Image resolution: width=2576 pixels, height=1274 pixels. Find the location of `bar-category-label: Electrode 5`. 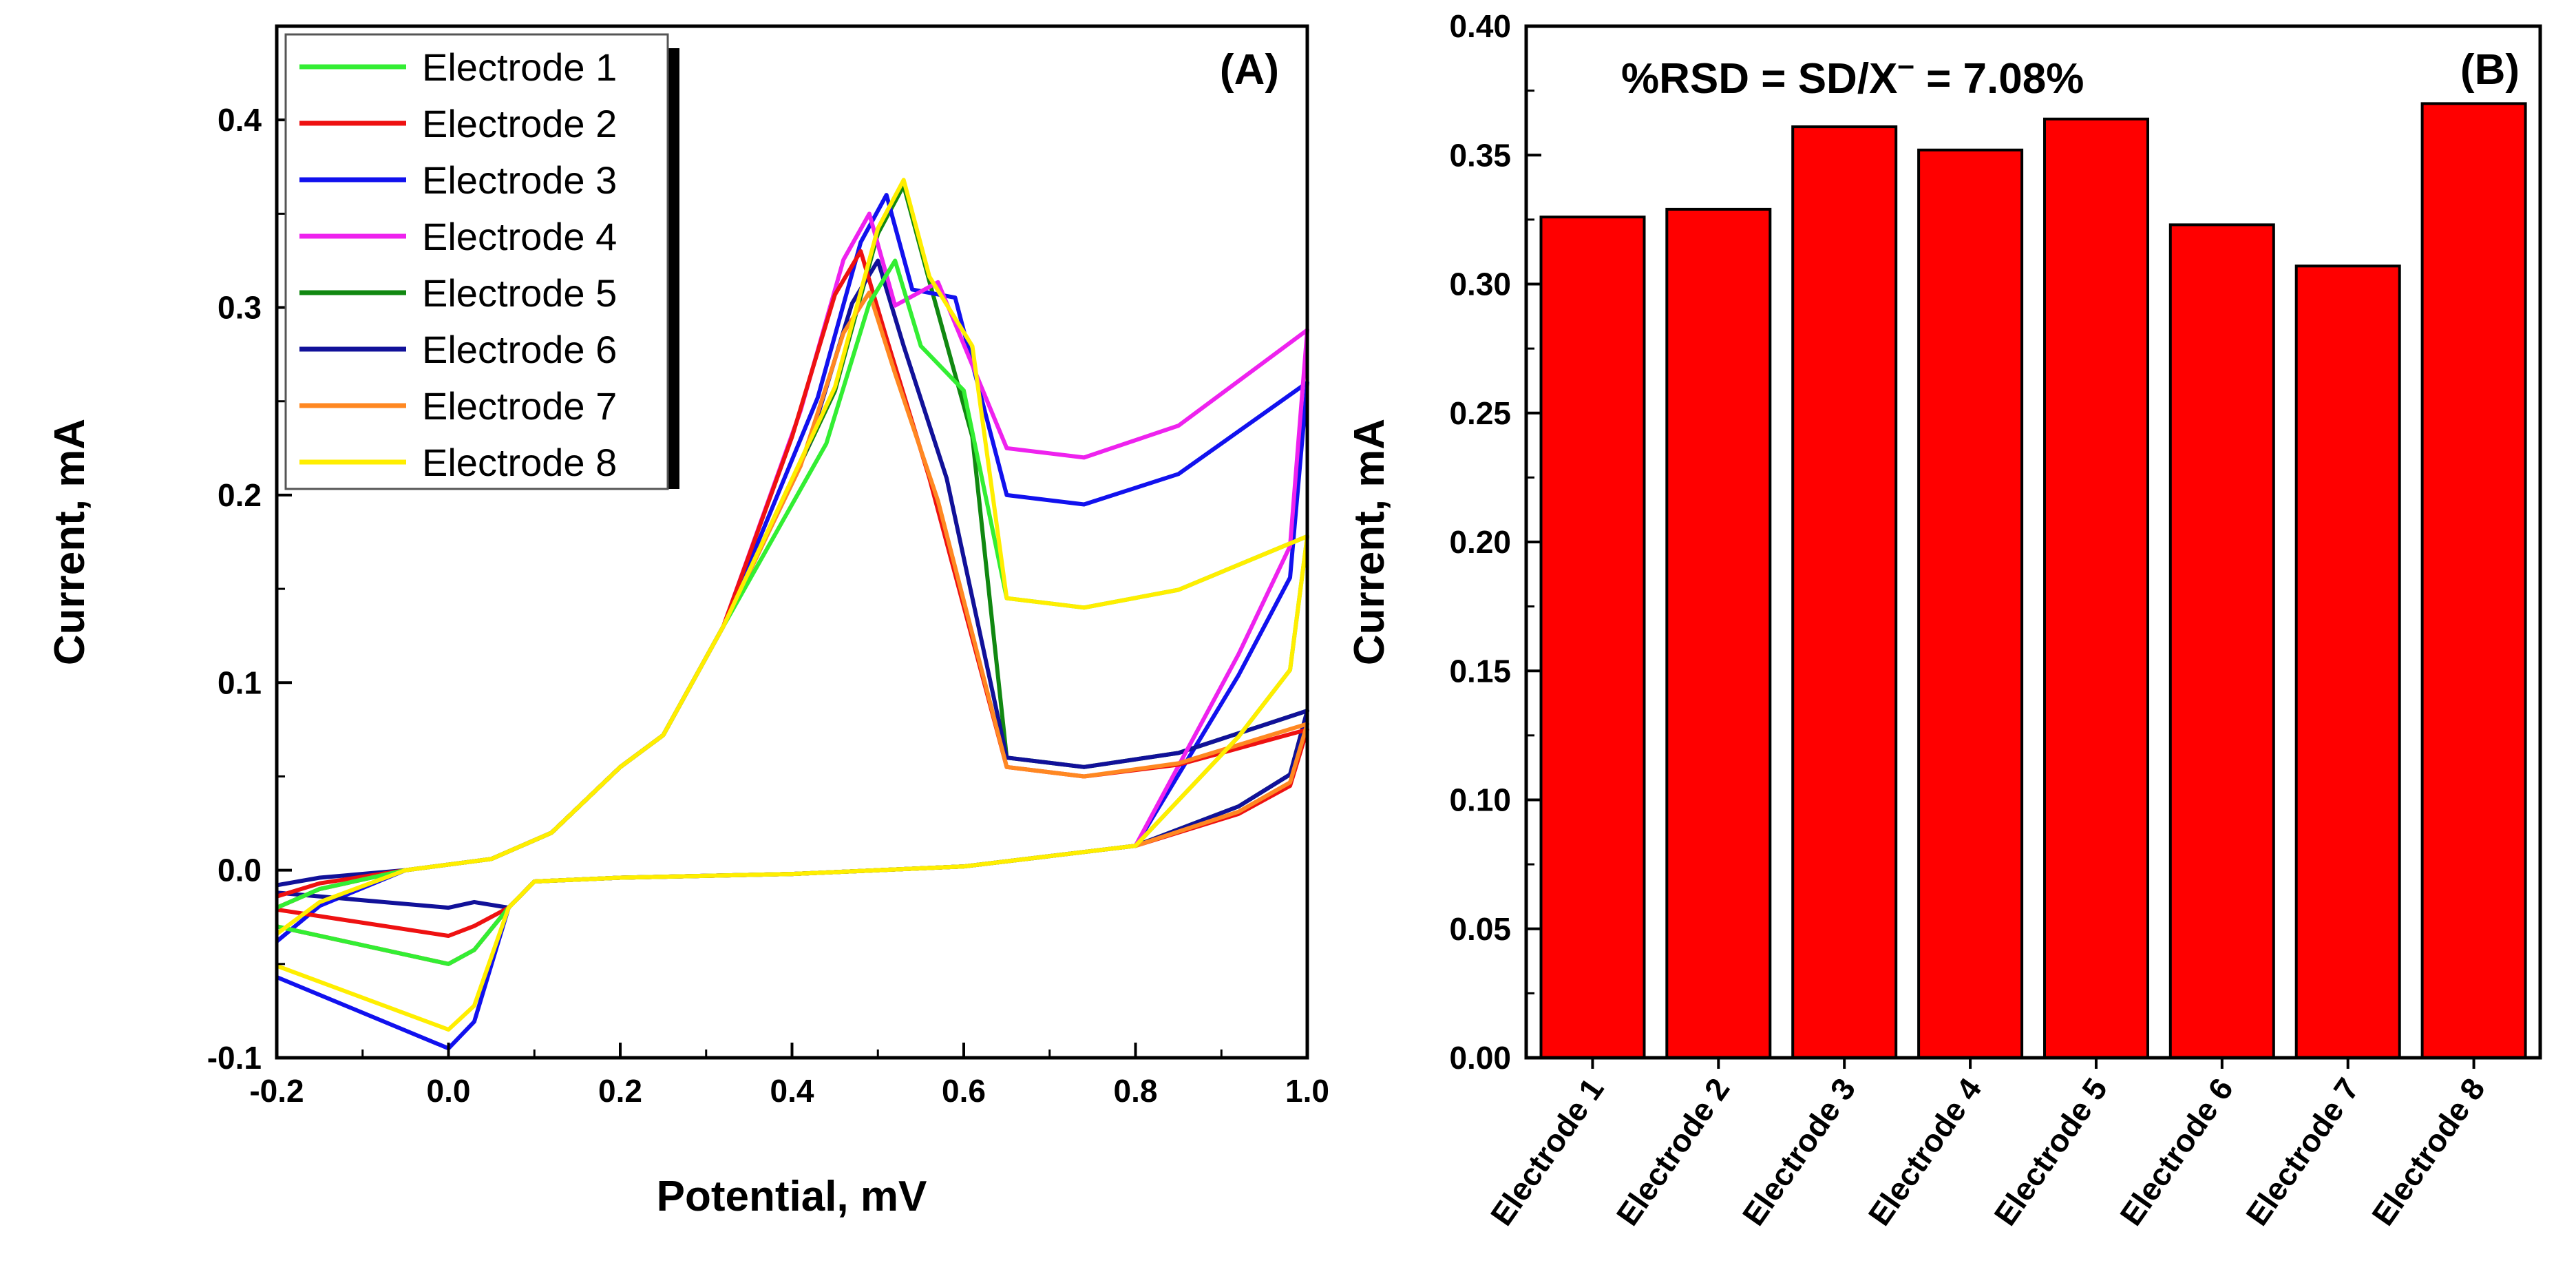

bar-category-label: Electrode 5 is located at coordinates (2051, 1152).